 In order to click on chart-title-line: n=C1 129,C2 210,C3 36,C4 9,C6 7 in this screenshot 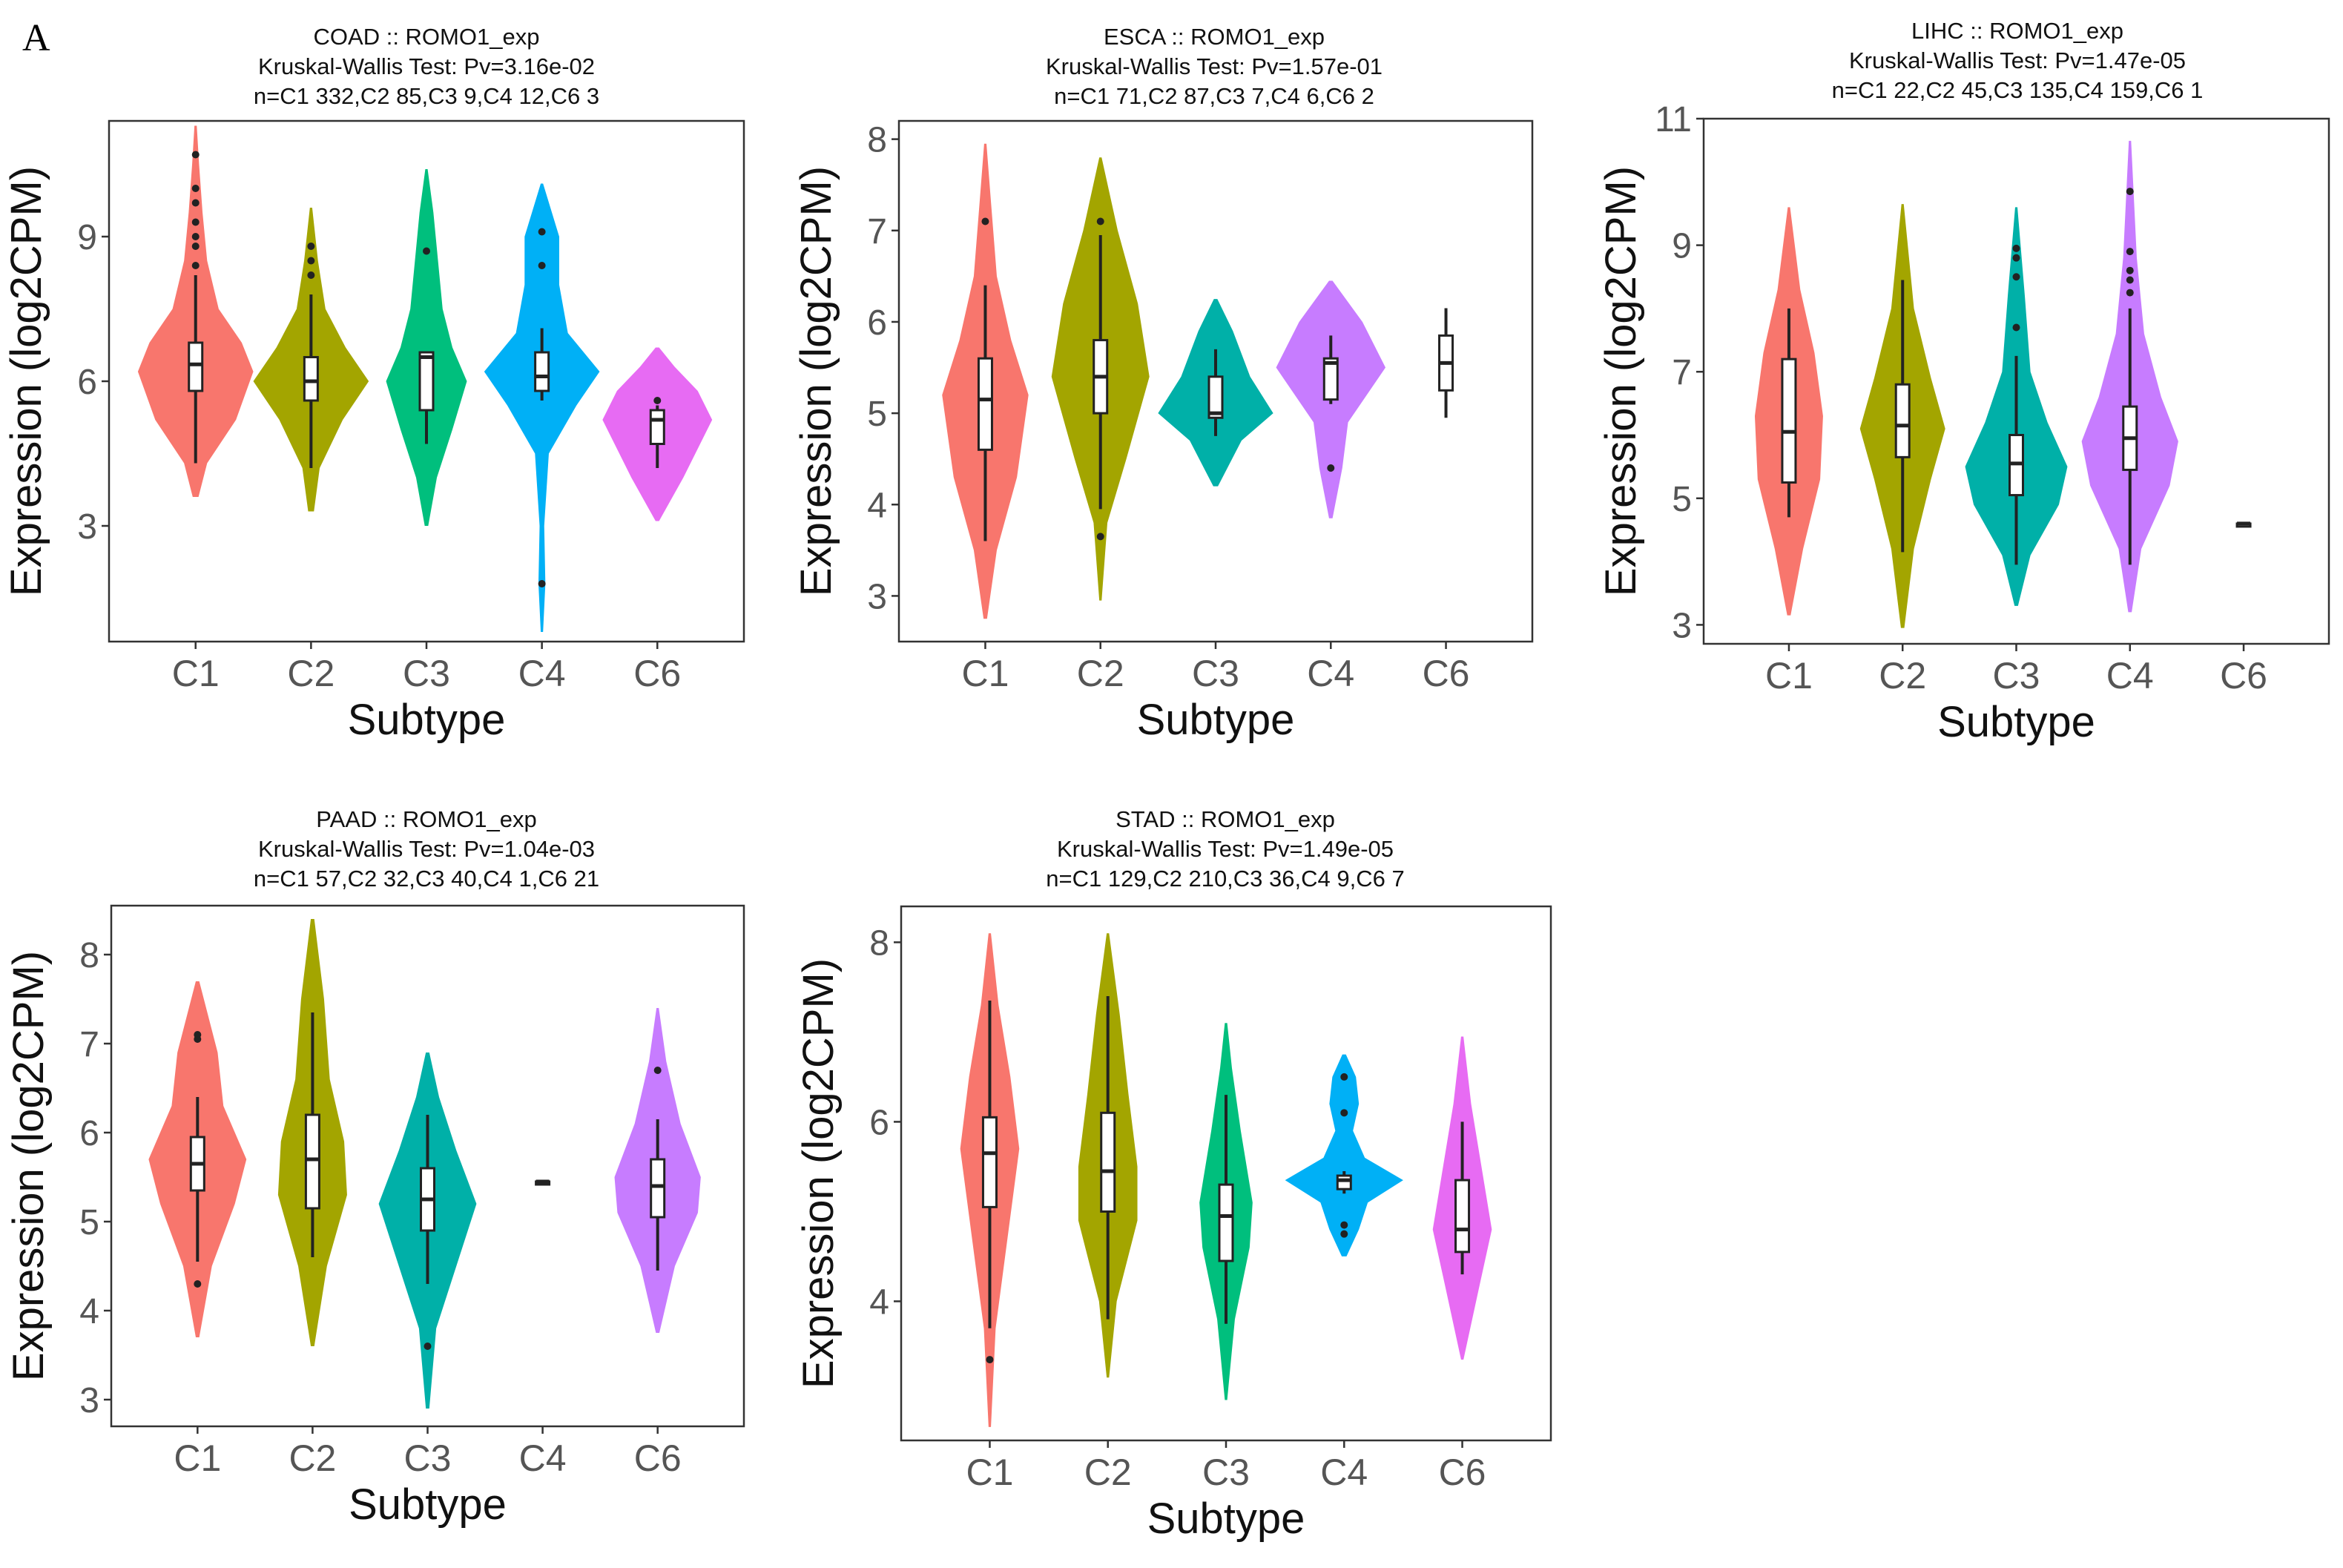, I will do `click(1225, 879)`.